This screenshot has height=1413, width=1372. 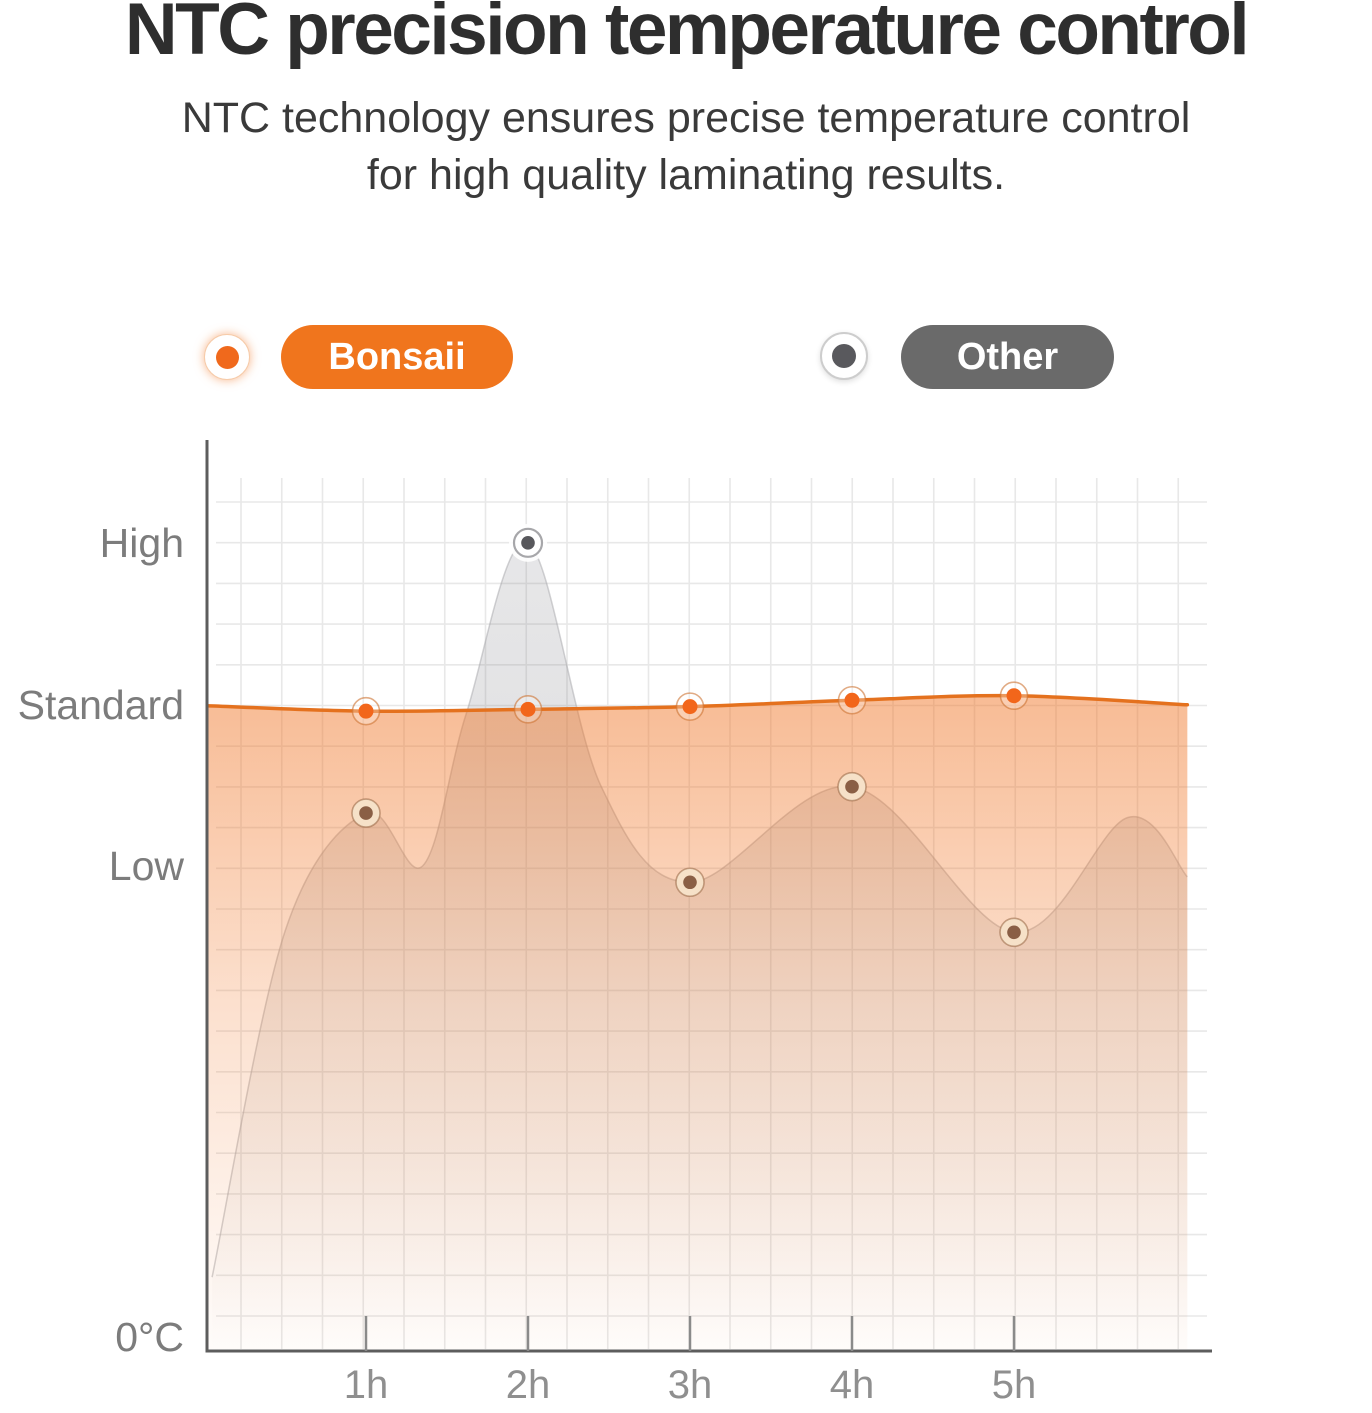 What do you see at coordinates (690, 1385) in the screenshot?
I see `x-axis-label-3h: 3h` at bounding box center [690, 1385].